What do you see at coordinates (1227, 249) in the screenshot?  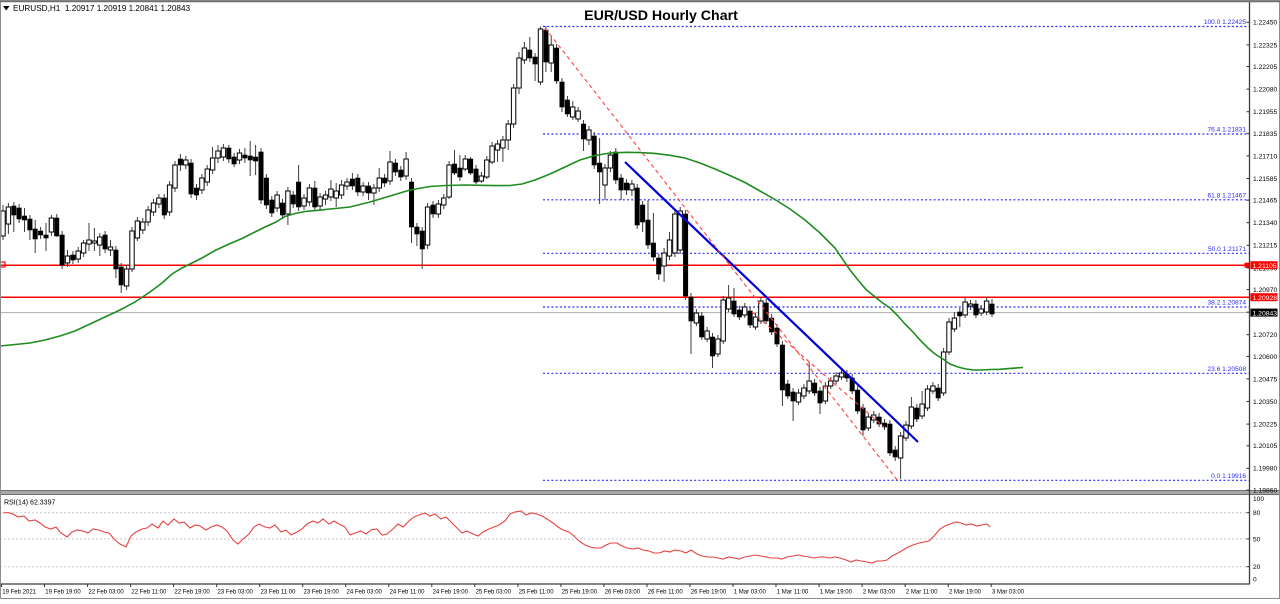 I see `svg-text: 50.0 1.21171` at bounding box center [1227, 249].